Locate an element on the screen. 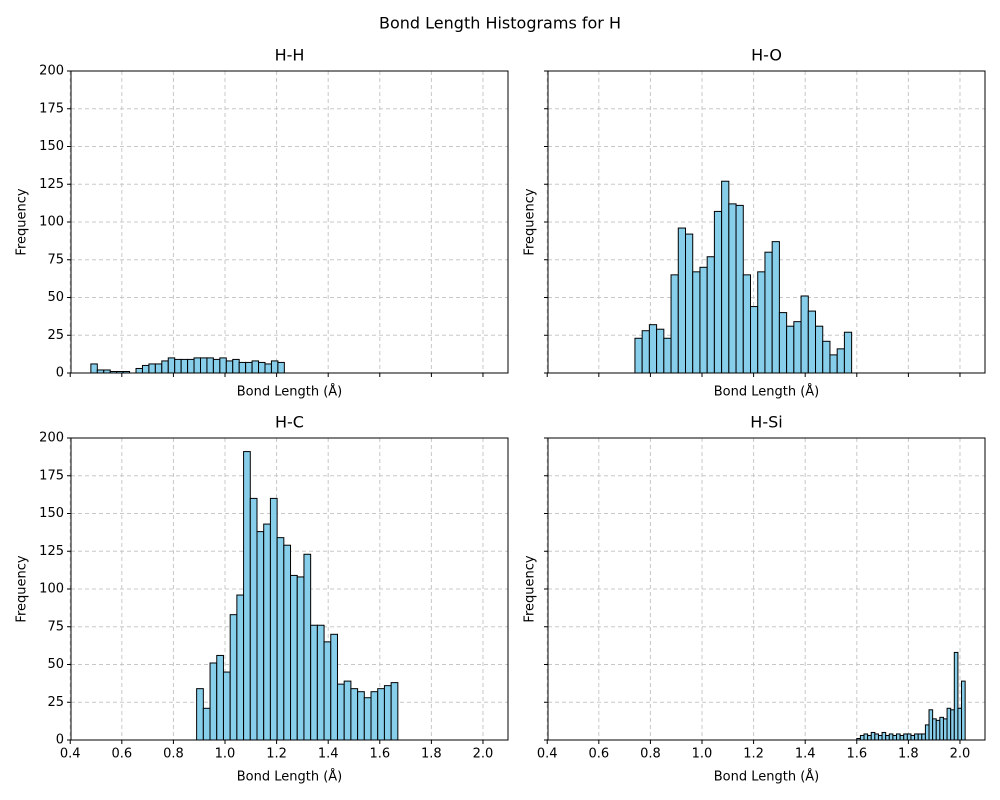 This screenshot has height=800, width=1000. x-tick-label: 0.8 is located at coordinates (173, 754).